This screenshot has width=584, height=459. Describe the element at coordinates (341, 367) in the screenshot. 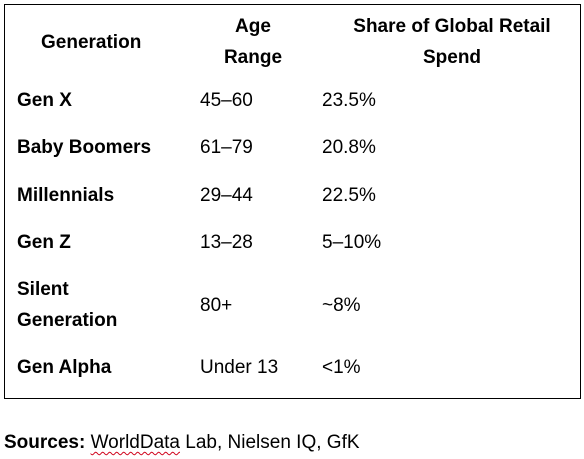

I see `row-gen-alpha-share: <1%` at that location.